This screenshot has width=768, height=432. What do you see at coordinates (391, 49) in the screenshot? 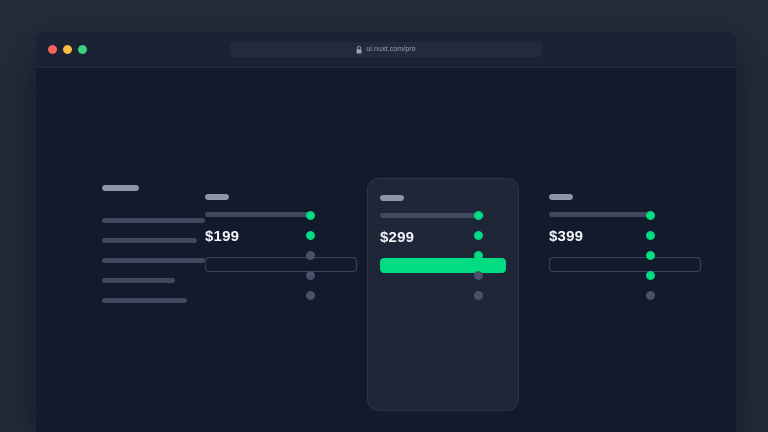
I see `address-bar-url: ui.nuxt.com/pro` at bounding box center [391, 49].